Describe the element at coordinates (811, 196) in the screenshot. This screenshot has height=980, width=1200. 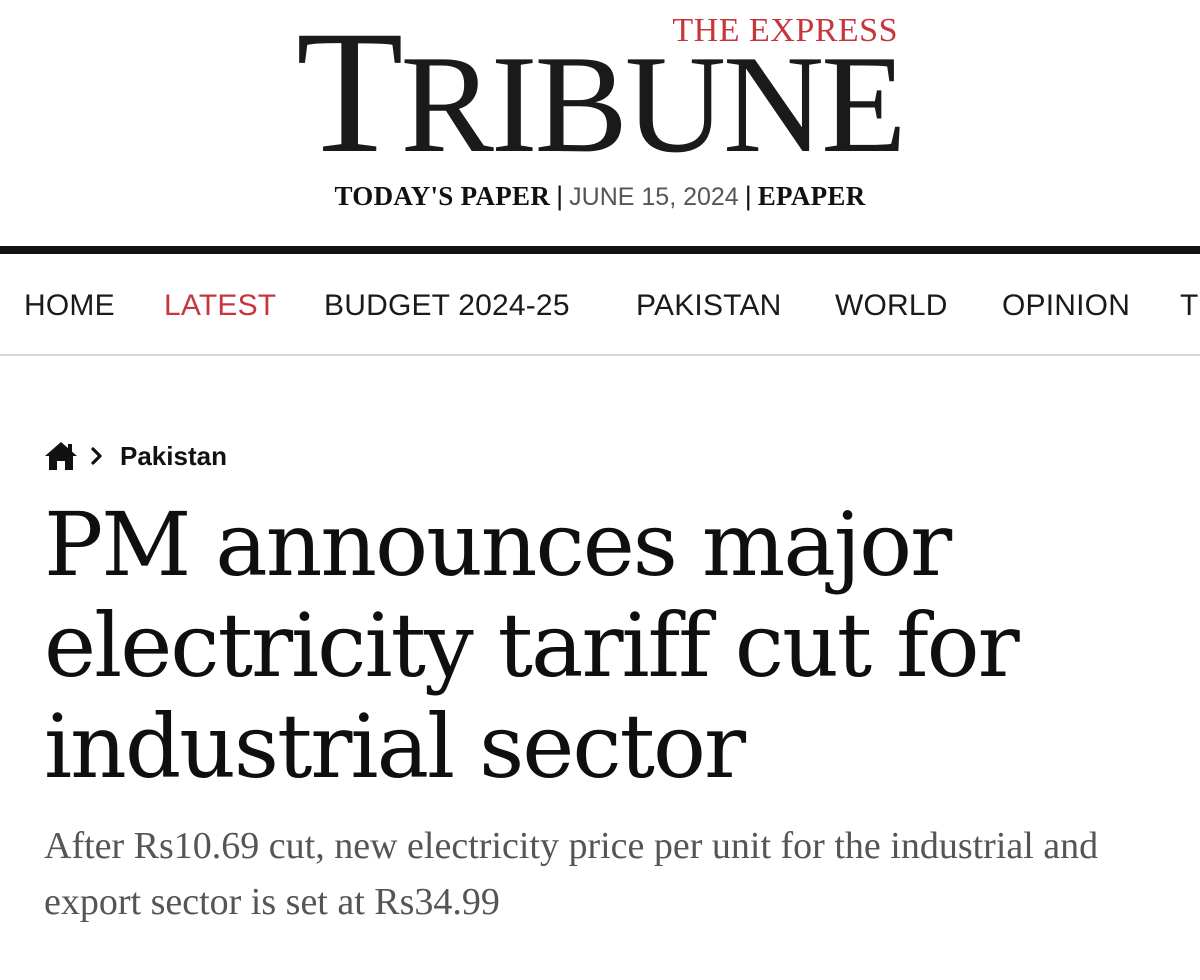
I see `epaper-link: EPAPER` at that location.